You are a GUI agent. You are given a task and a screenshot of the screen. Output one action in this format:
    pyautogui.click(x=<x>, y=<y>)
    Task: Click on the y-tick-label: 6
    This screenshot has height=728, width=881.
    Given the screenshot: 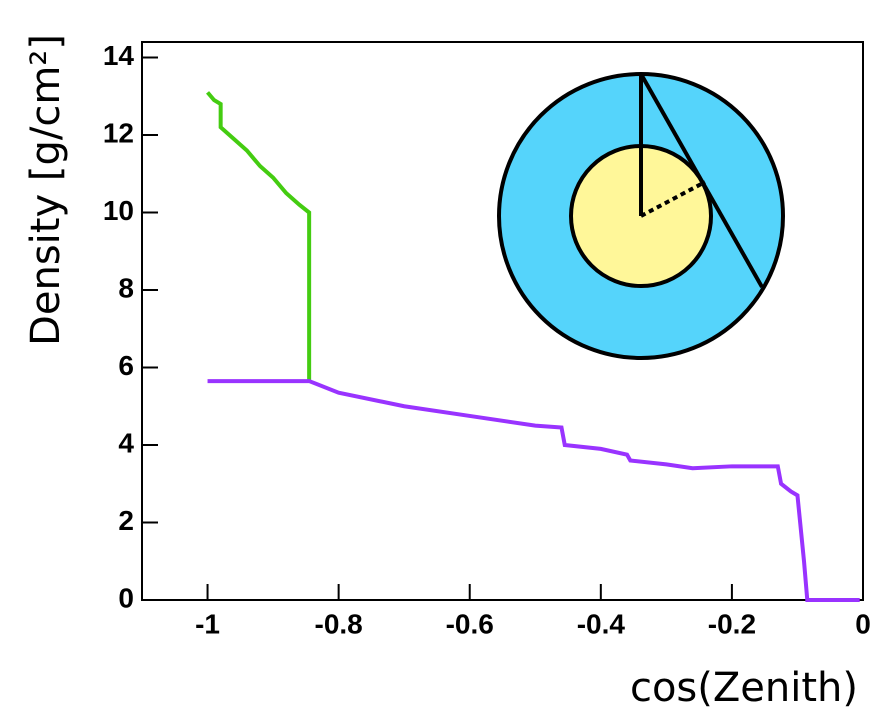 What is the action you would take?
    pyautogui.click(x=126, y=365)
    